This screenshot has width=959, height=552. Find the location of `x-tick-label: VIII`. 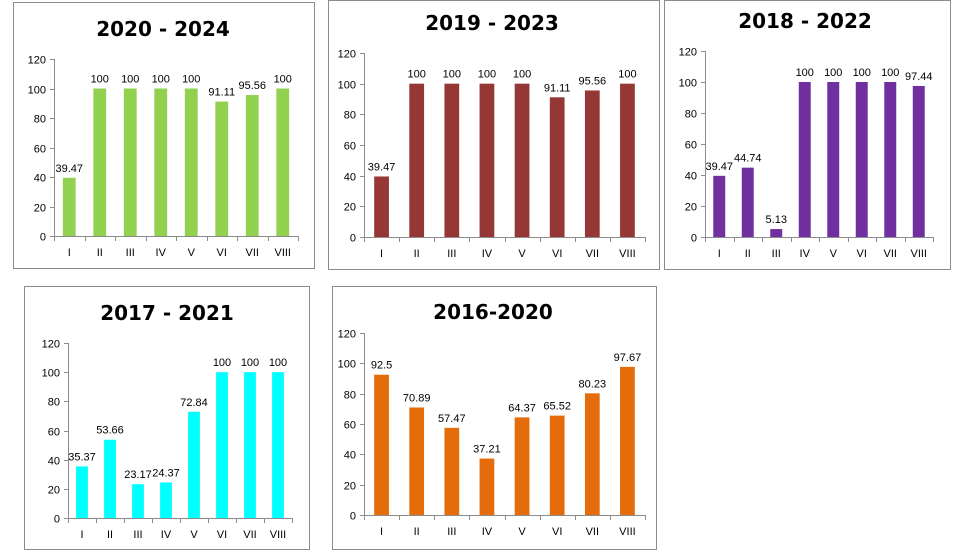

x-tick-label: VIII is located at coordinates (918, 254).